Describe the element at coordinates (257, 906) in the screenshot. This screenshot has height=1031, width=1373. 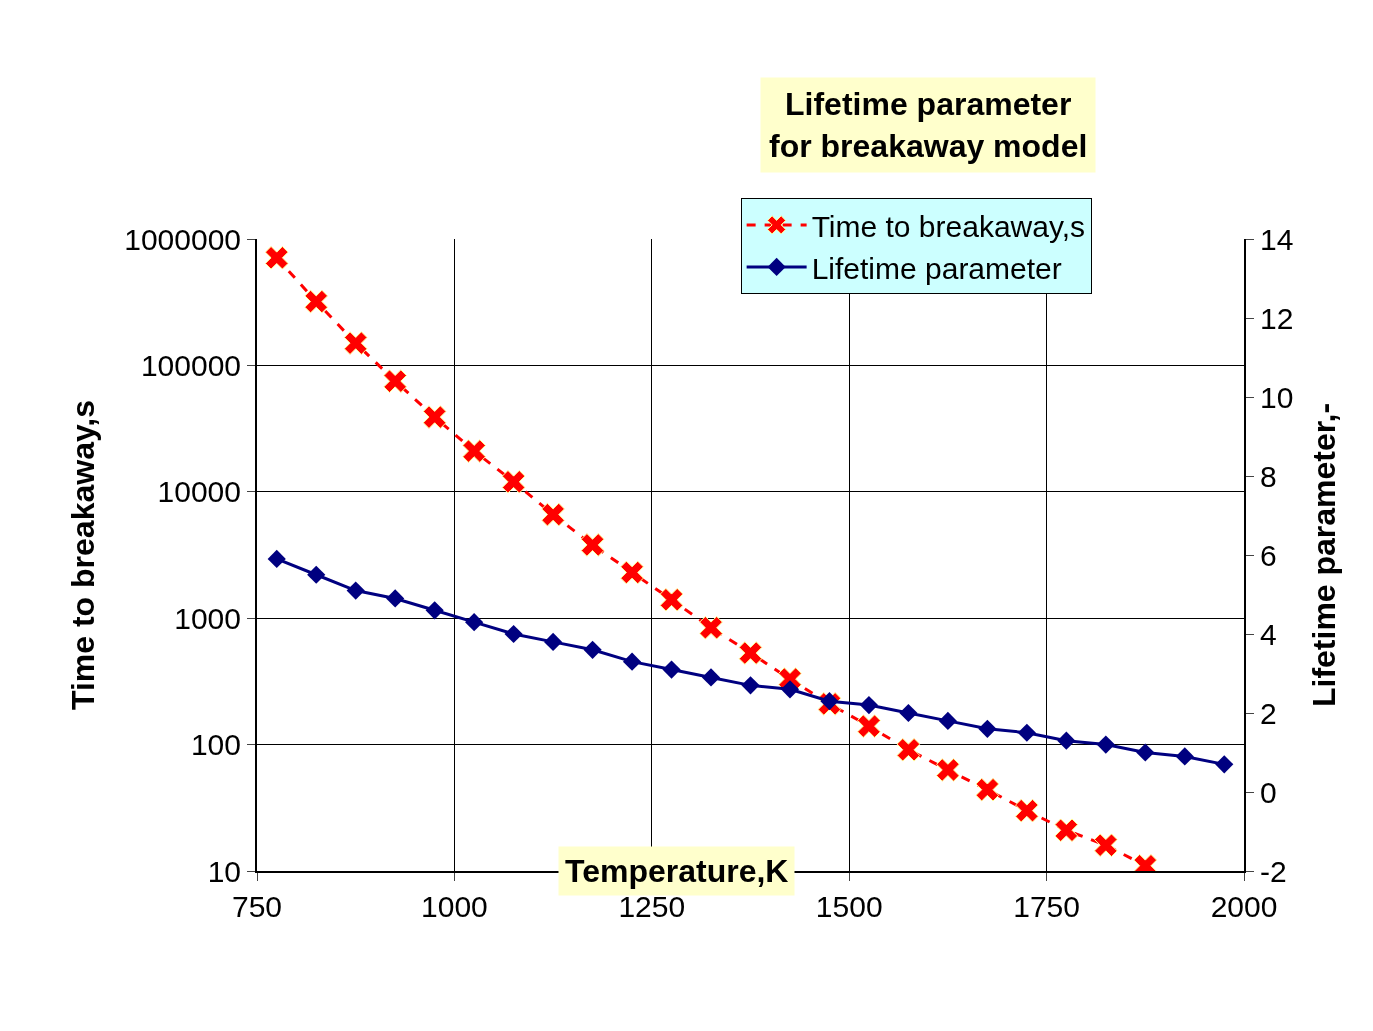
I see `x-tick-label: 750` at that location.